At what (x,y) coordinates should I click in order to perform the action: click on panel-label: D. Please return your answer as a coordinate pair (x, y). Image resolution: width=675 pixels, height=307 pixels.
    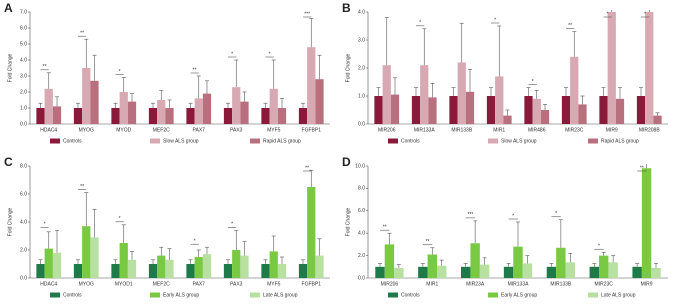
    Looking at the image, I should click on (346, 162).